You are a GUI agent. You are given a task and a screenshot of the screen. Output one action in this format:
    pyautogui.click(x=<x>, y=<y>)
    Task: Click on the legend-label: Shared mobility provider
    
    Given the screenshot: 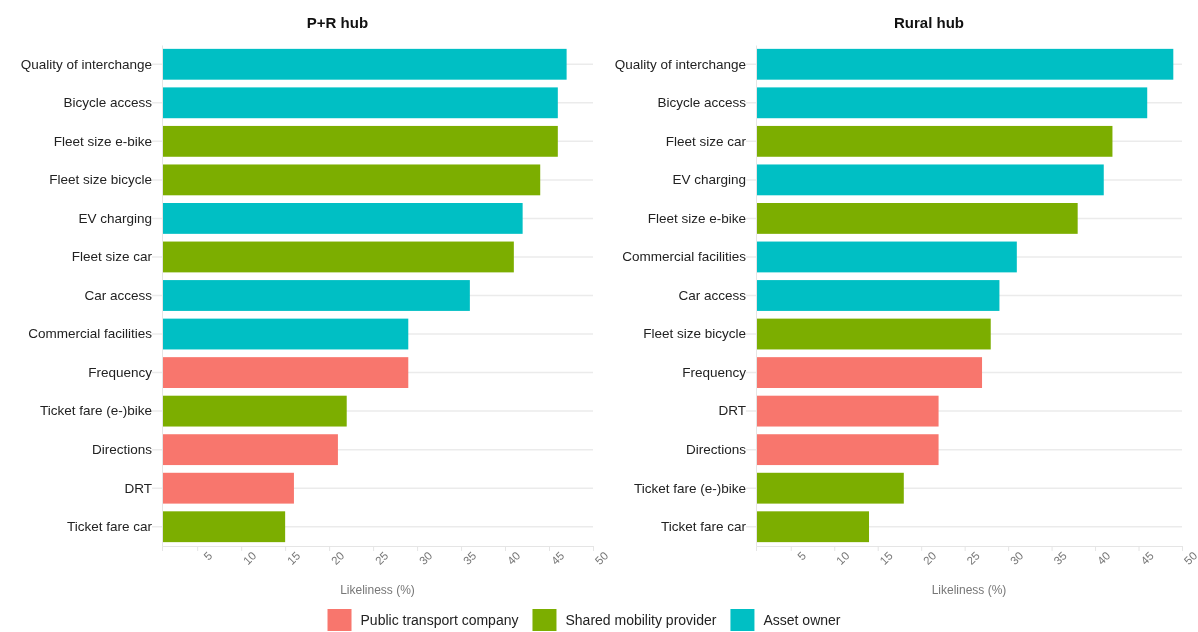 What is the action you would take?
    pyautogui.click(x=641, y=620)
    